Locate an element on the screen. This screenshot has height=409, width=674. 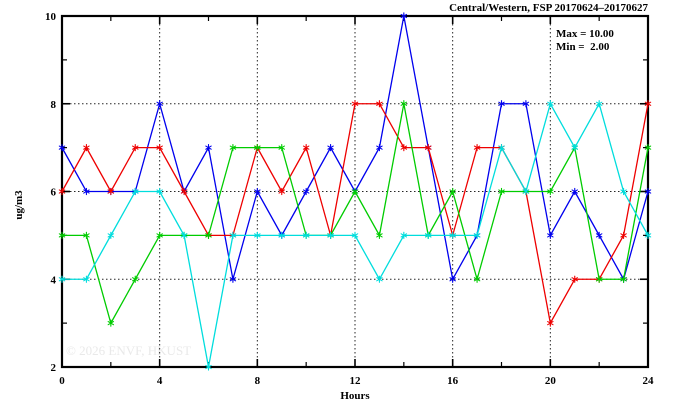
legend-max-label: Max = 10.00 is located at coordinates (585, 34).